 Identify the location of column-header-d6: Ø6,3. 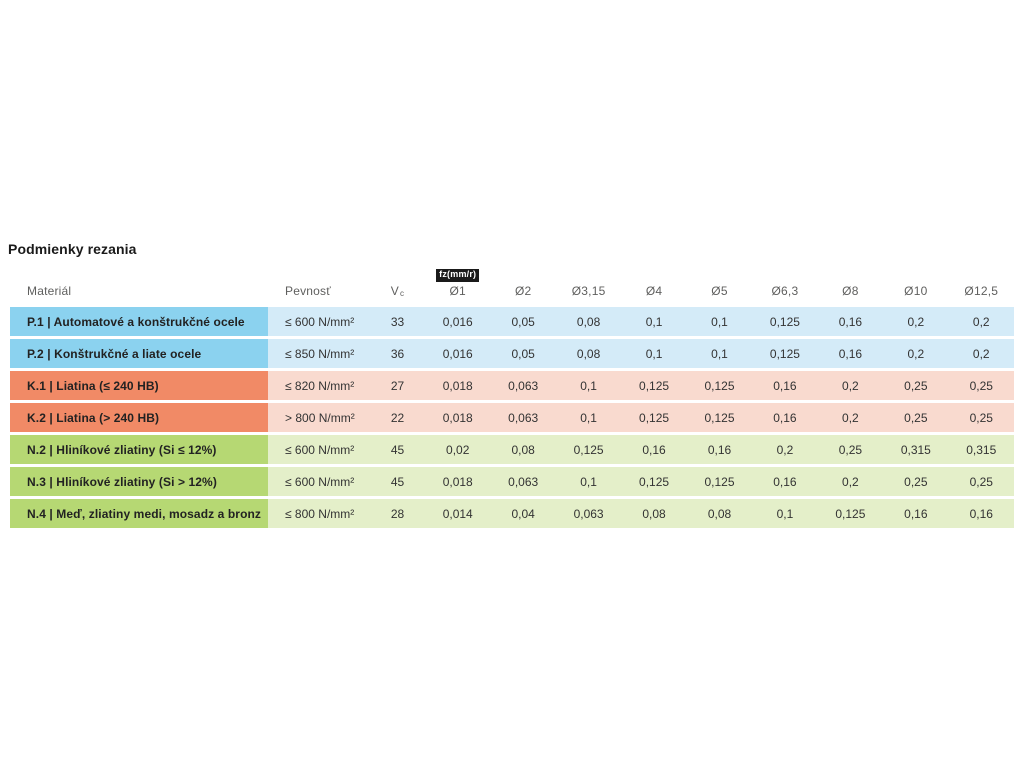
(785, 291).